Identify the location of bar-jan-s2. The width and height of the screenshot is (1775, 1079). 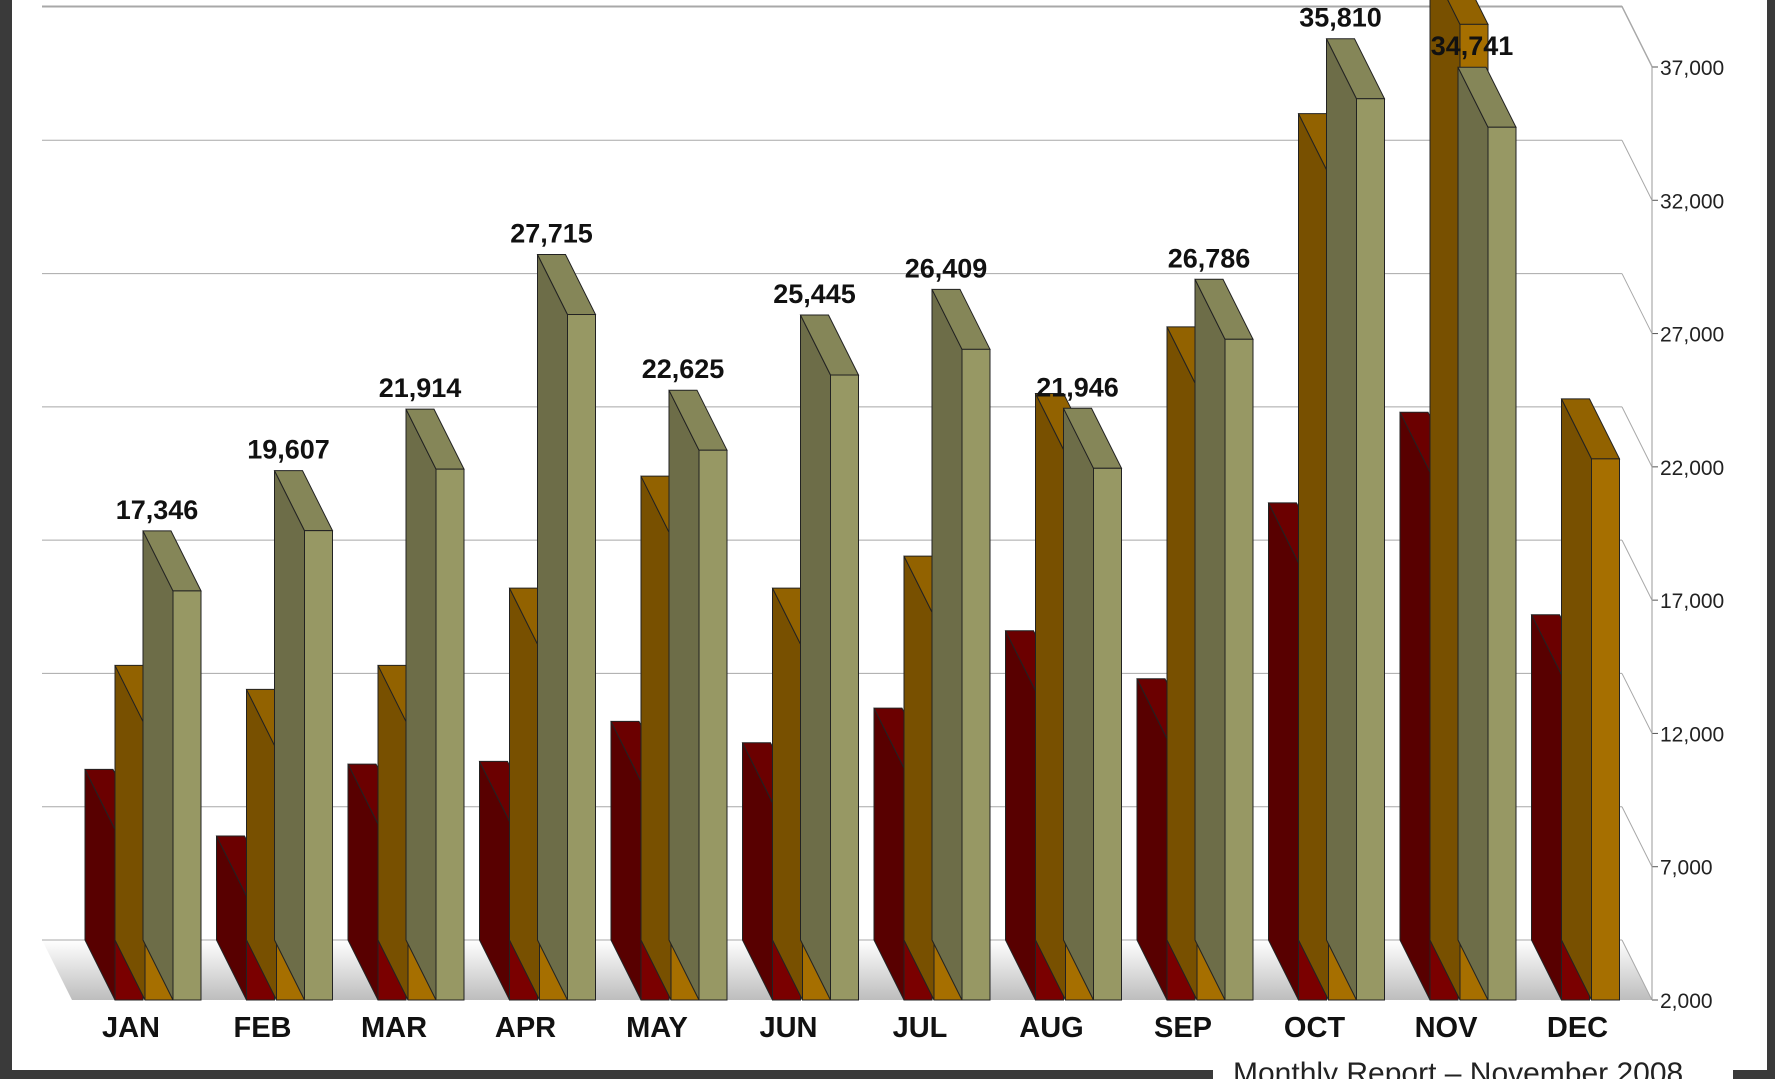
(172, 765).